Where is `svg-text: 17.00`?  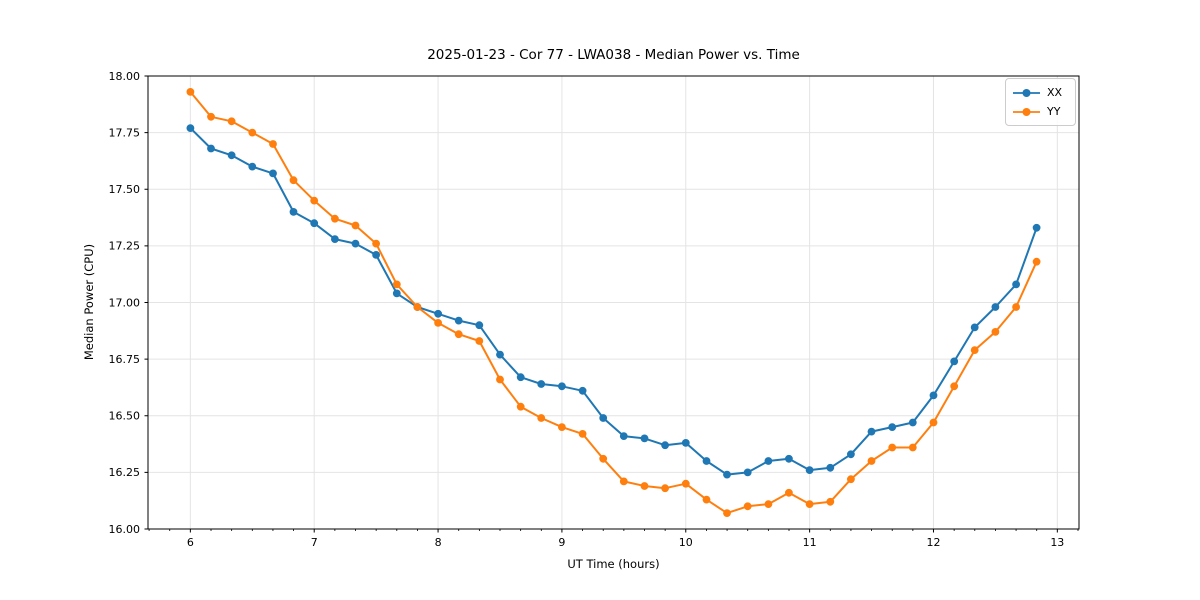 svg-text: 17.00 is located at coordinates (125, 302).